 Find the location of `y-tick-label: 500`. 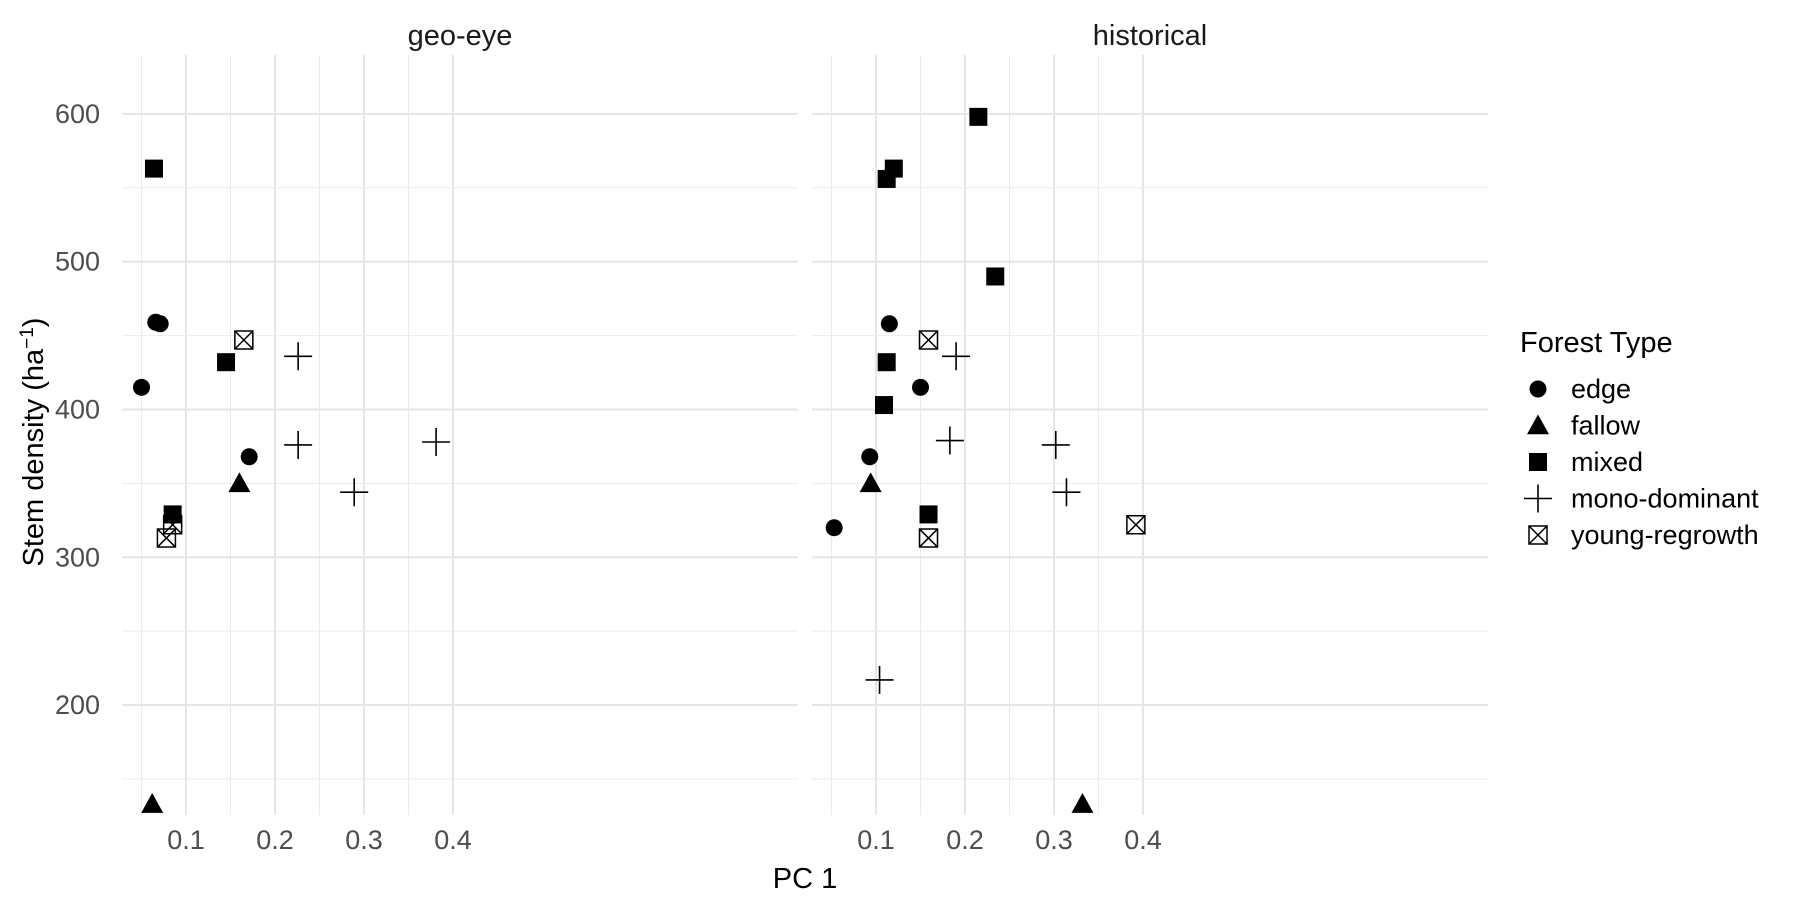

y-tick-label: 500 is located at coordinates (77, 262).